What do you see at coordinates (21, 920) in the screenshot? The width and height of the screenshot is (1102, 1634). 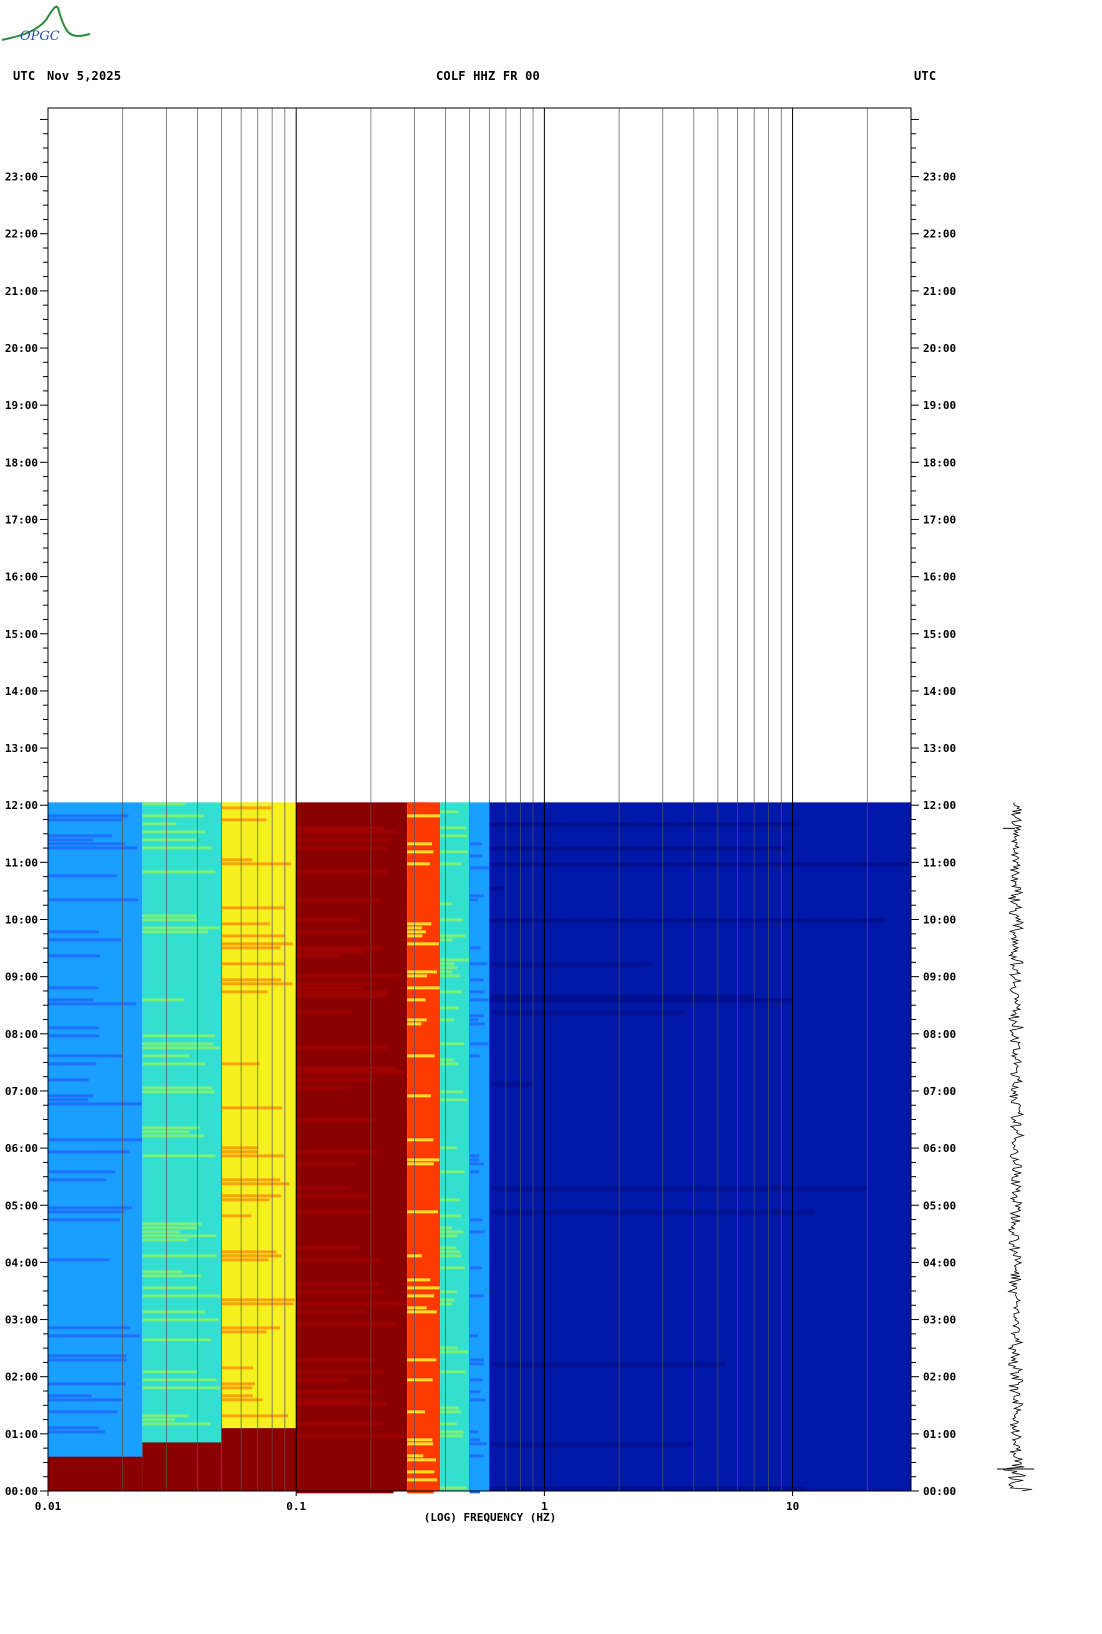 I see `y-tick-label-left: 10:00` at bounding box center [21, 920].